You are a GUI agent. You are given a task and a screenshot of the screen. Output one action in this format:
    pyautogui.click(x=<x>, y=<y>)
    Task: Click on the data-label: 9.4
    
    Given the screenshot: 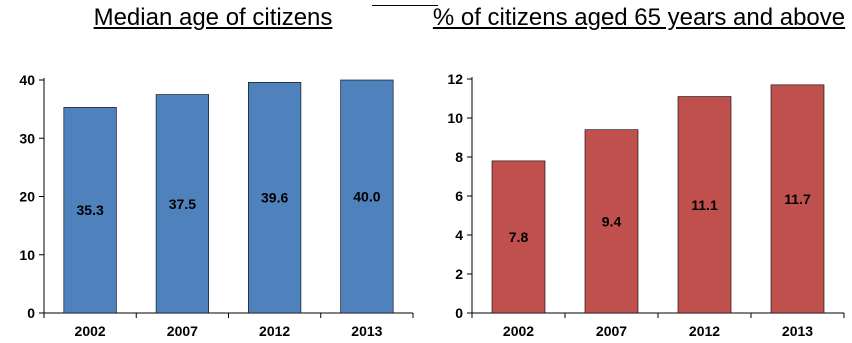 What is the action you would take?
    pyautogui.click(x=612, y=221)
    